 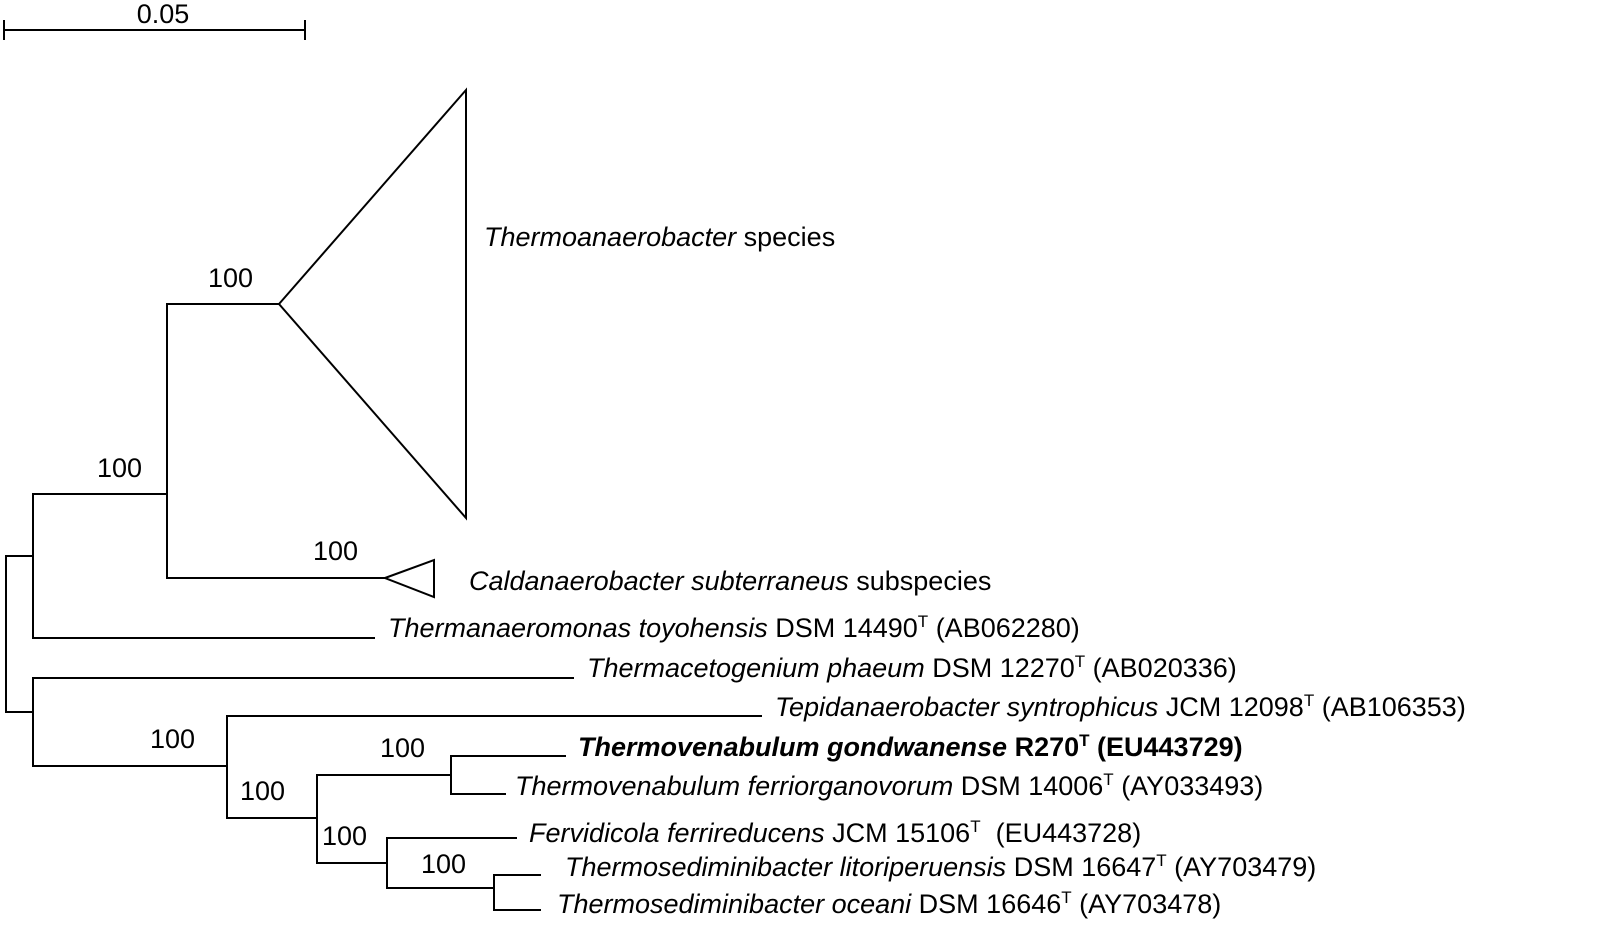 I want to click on bootstrap-caldanaerobacter: 100, so click(x=335, y=551).